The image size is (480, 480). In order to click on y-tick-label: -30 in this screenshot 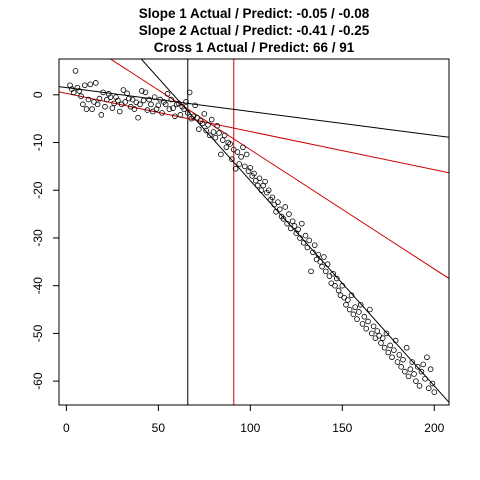, I will do `click(38, 238)`.